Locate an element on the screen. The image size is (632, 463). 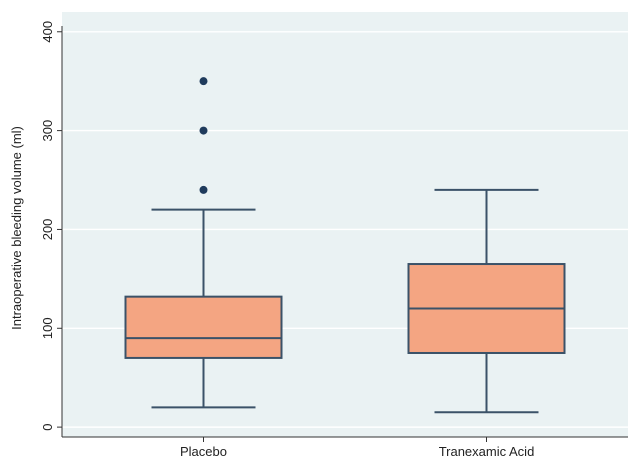
y-tick-label-300: 300 is located at coordinates (47, 131).